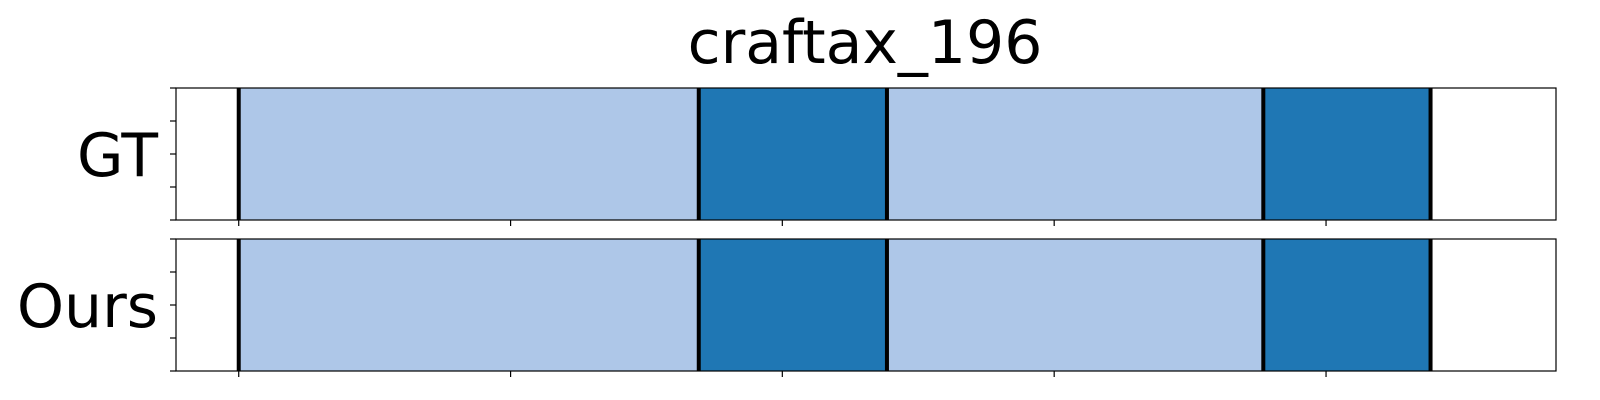 The image size is (1600, 400). What do you see at coordinates (87, 307) in the screenshot?
I see `row-label-ours: Ours` at bounding box center [87, 307].